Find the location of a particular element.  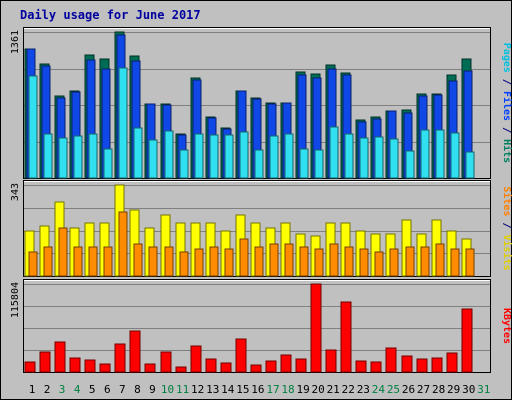

legend-text-top-0: Pages is located at coordinates (506, 58).